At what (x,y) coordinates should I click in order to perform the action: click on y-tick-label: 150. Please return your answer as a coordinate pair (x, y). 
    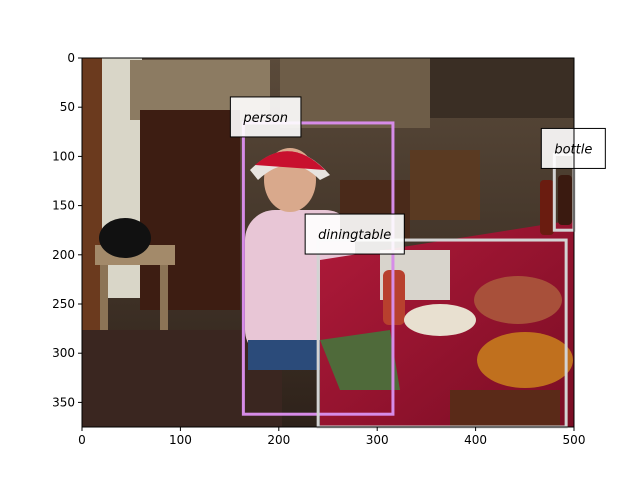
    Looking at the image, I should click on (63, 206).